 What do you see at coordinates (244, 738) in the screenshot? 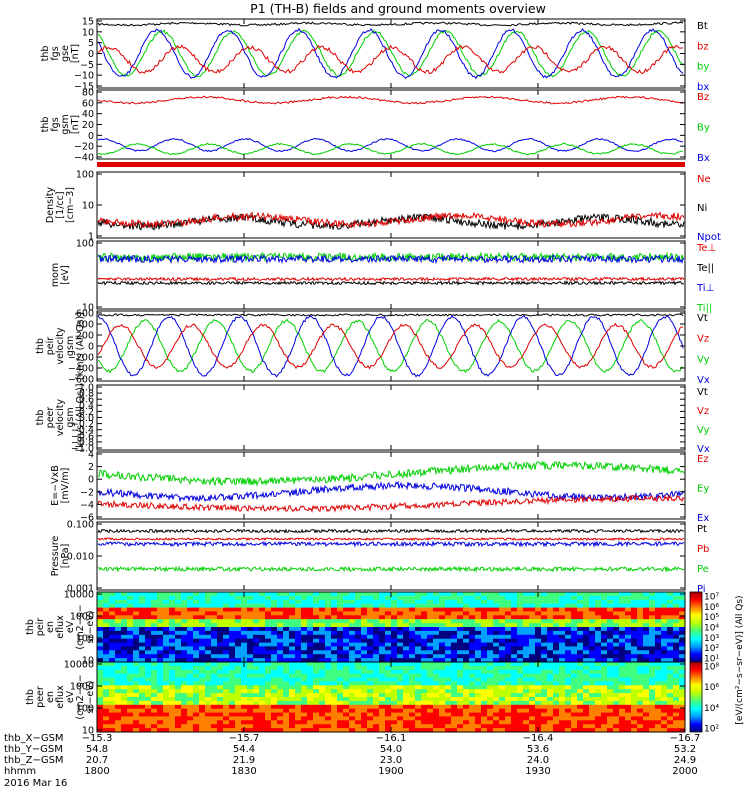
I see `x-tick-value-x: −15.7` at bounding box center [244, 738].